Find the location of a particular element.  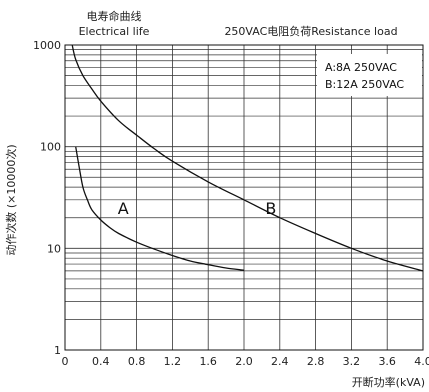

x-tick-label: 2.8 is located at coordinates (316, 361).